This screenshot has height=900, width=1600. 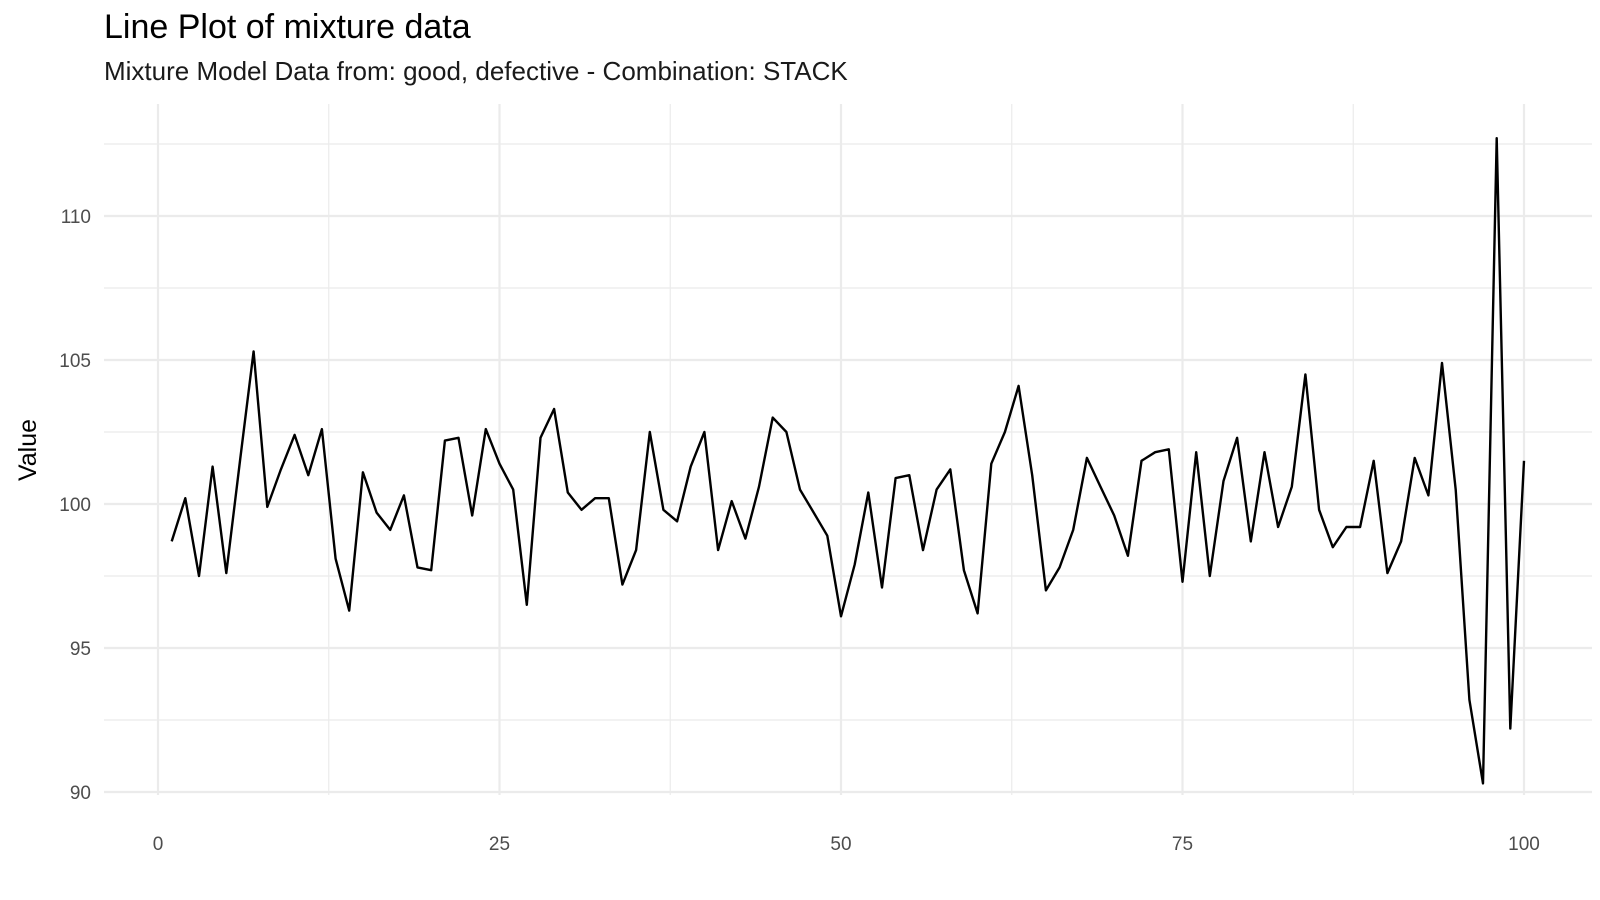 What do you see at coordinates (158, 844) in the screenshot?
I see `x-tick-label: 0` at bounding box center [158, 844].